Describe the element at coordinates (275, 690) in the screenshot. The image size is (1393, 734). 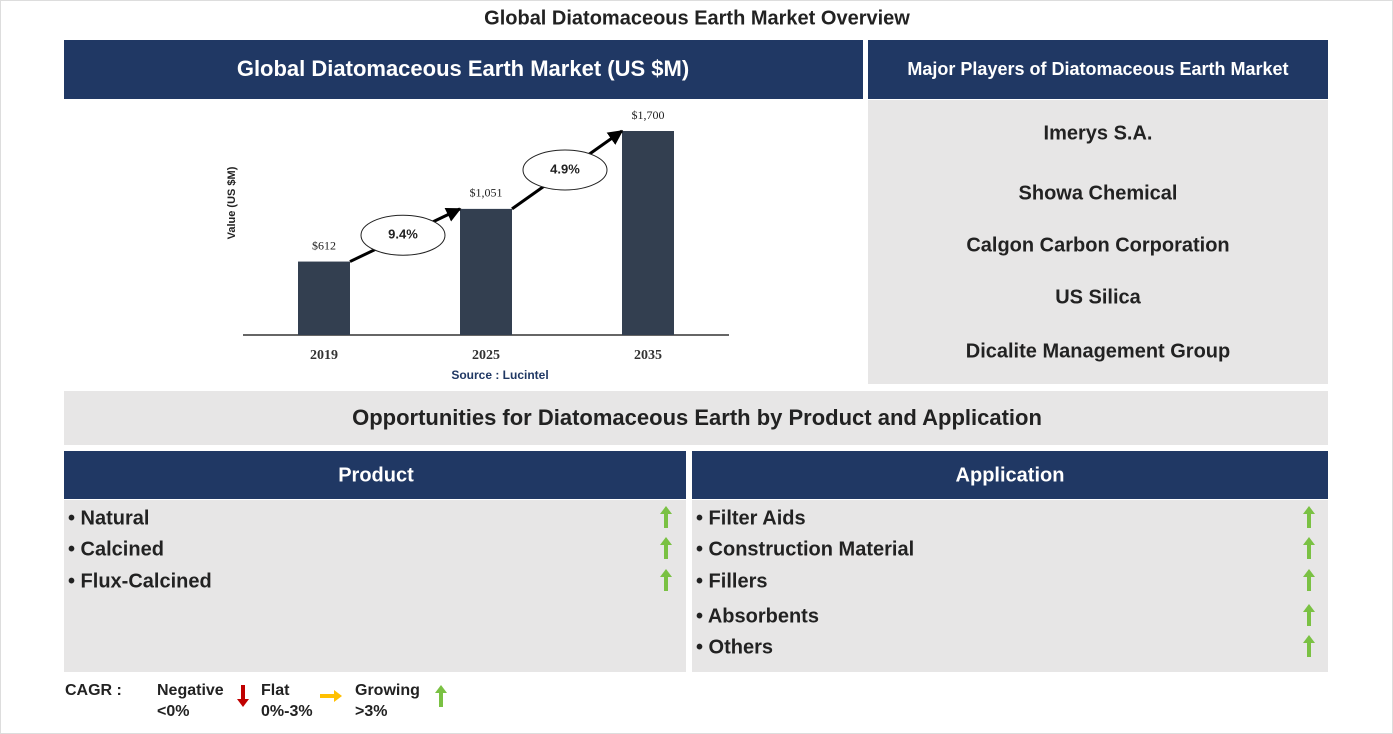
I see `legend-name: Flat` at that location.